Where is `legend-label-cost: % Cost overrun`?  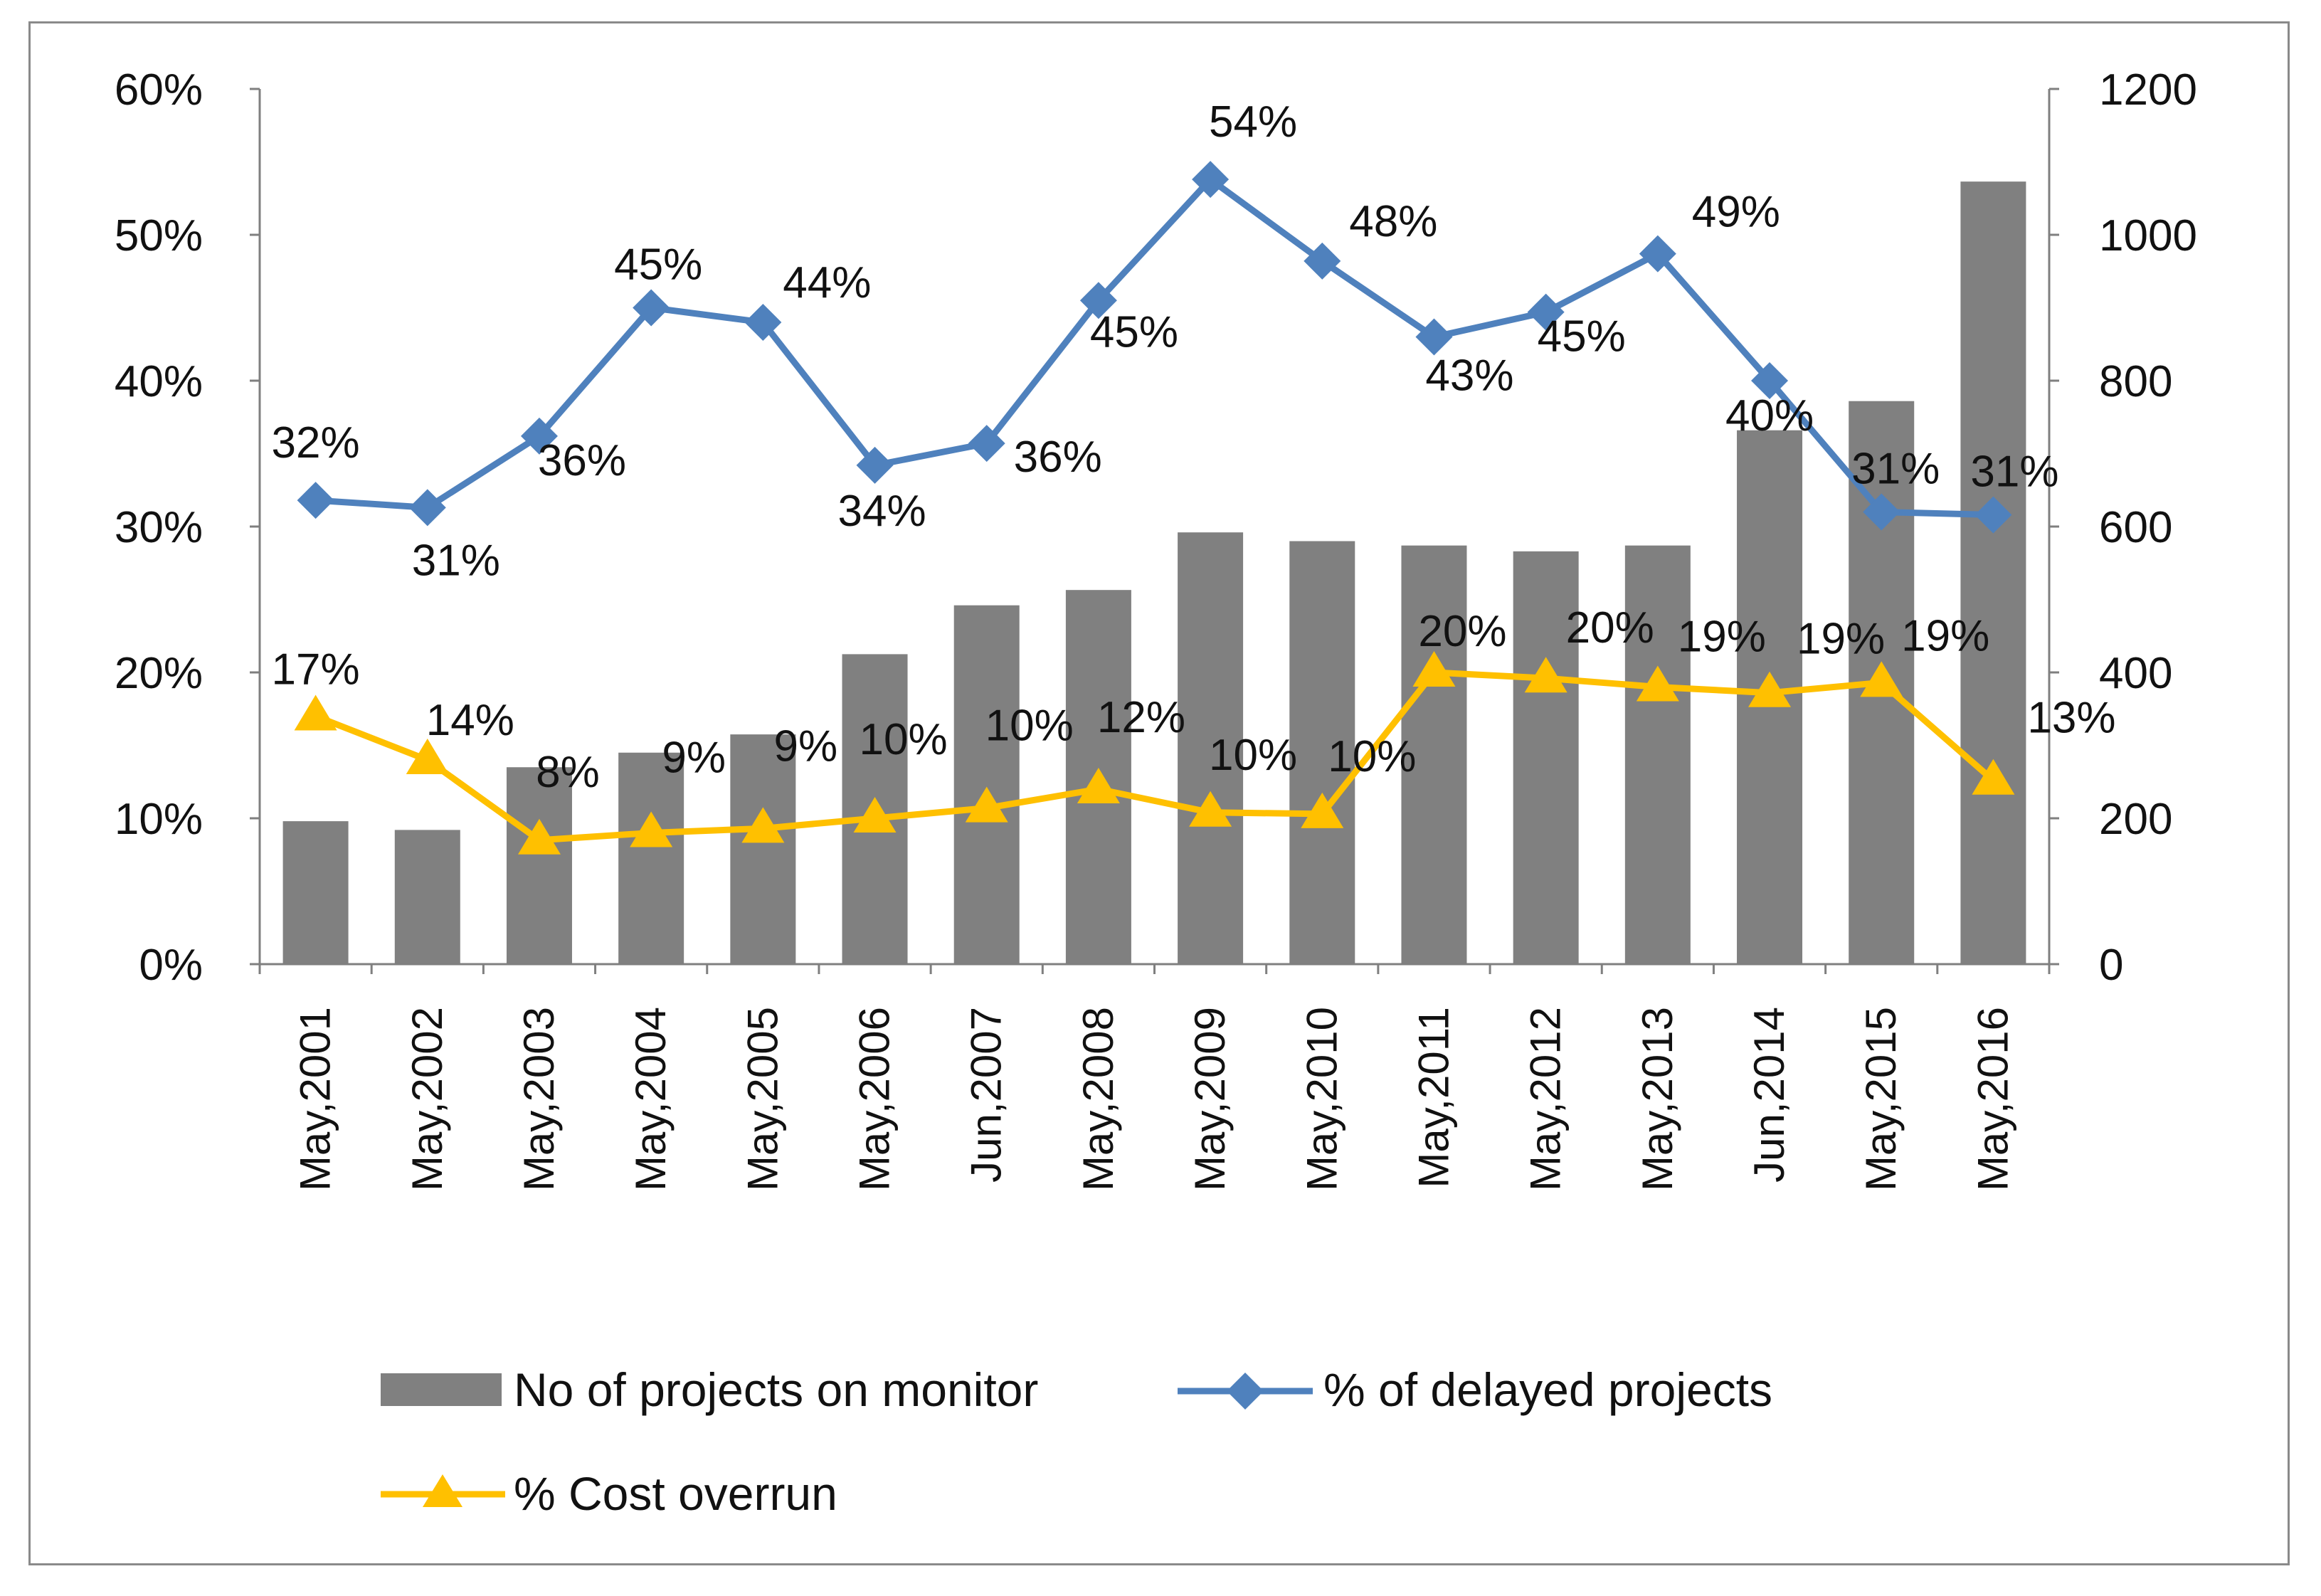 legend-label-cost: % Cost overrun is located at coordinates (675, 1494).